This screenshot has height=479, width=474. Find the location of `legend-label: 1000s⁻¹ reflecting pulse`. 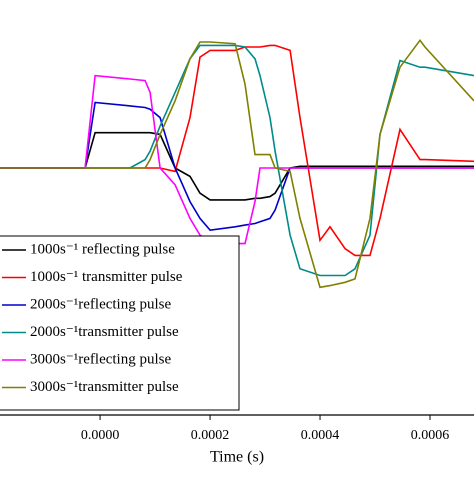

legend-label: 1000s⁻¹ reflecting pulse is located at coordinates (102, 249).